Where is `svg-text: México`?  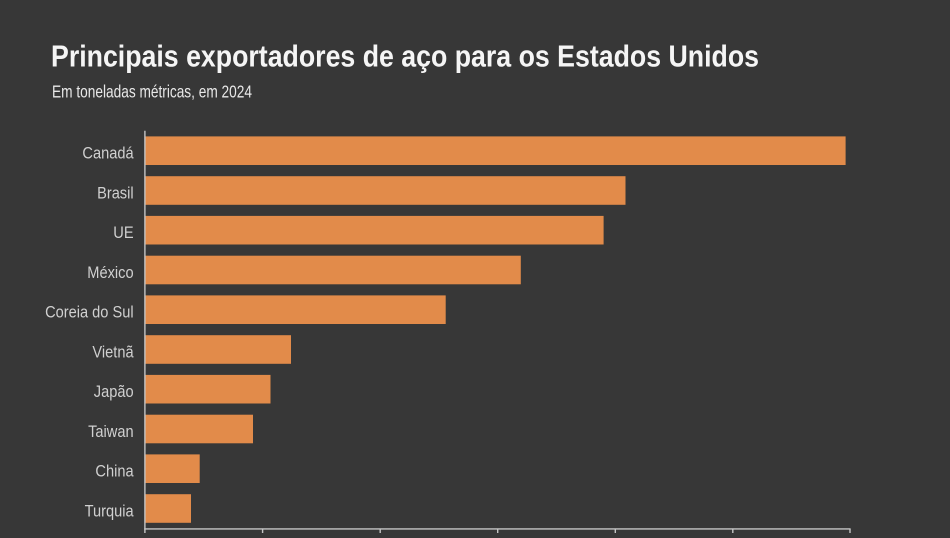
svg-text: México is located at coordinates (110, 272).